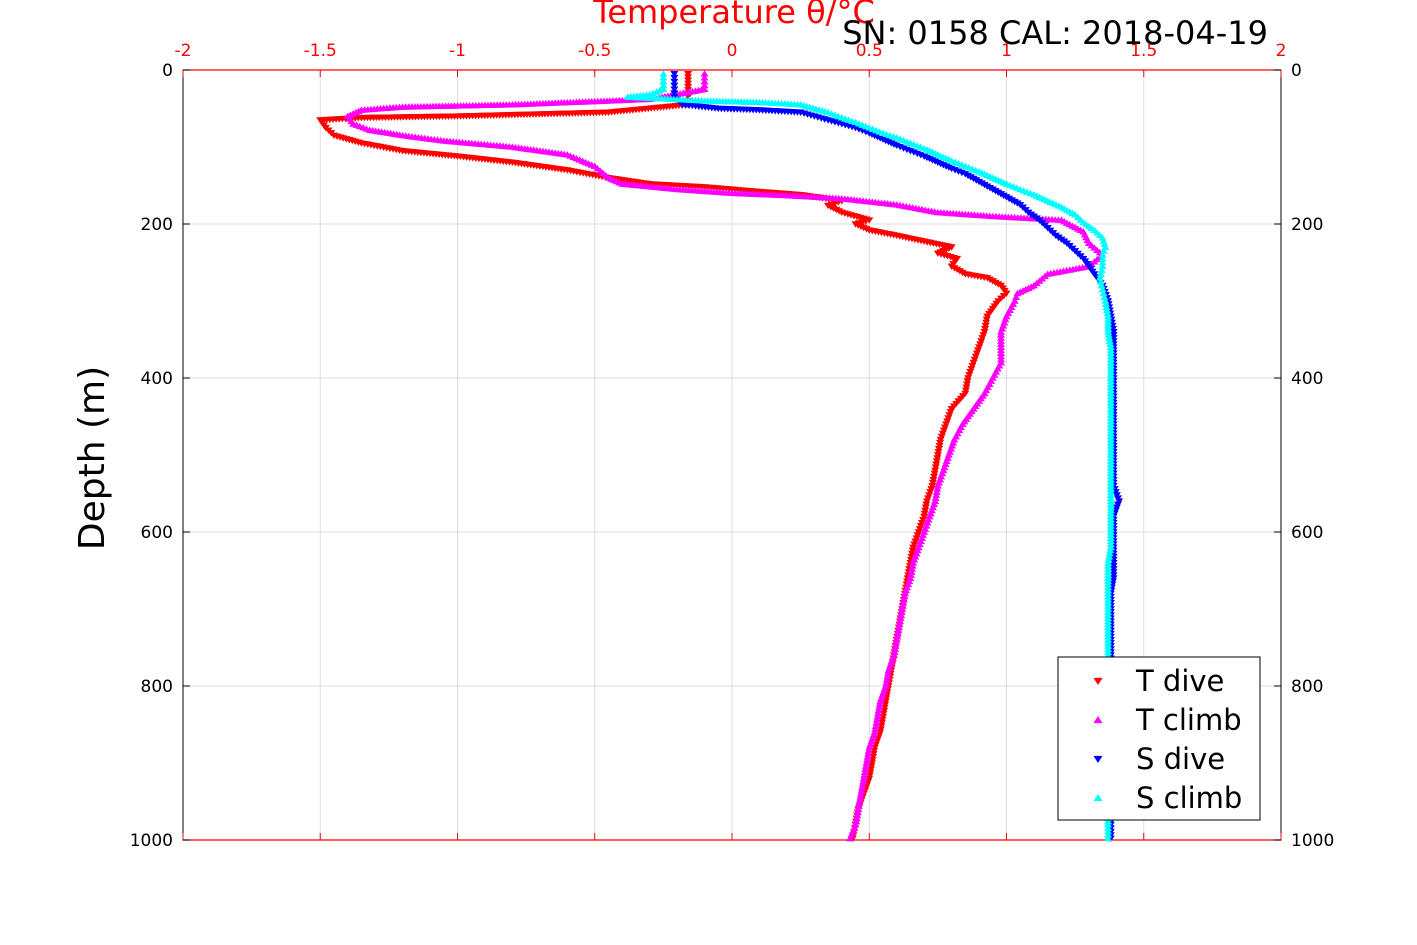 Image resolution: width=1417 pixels, height=945 pixels. I want to click on y-tick-label-left: 400, so click(157, 379).